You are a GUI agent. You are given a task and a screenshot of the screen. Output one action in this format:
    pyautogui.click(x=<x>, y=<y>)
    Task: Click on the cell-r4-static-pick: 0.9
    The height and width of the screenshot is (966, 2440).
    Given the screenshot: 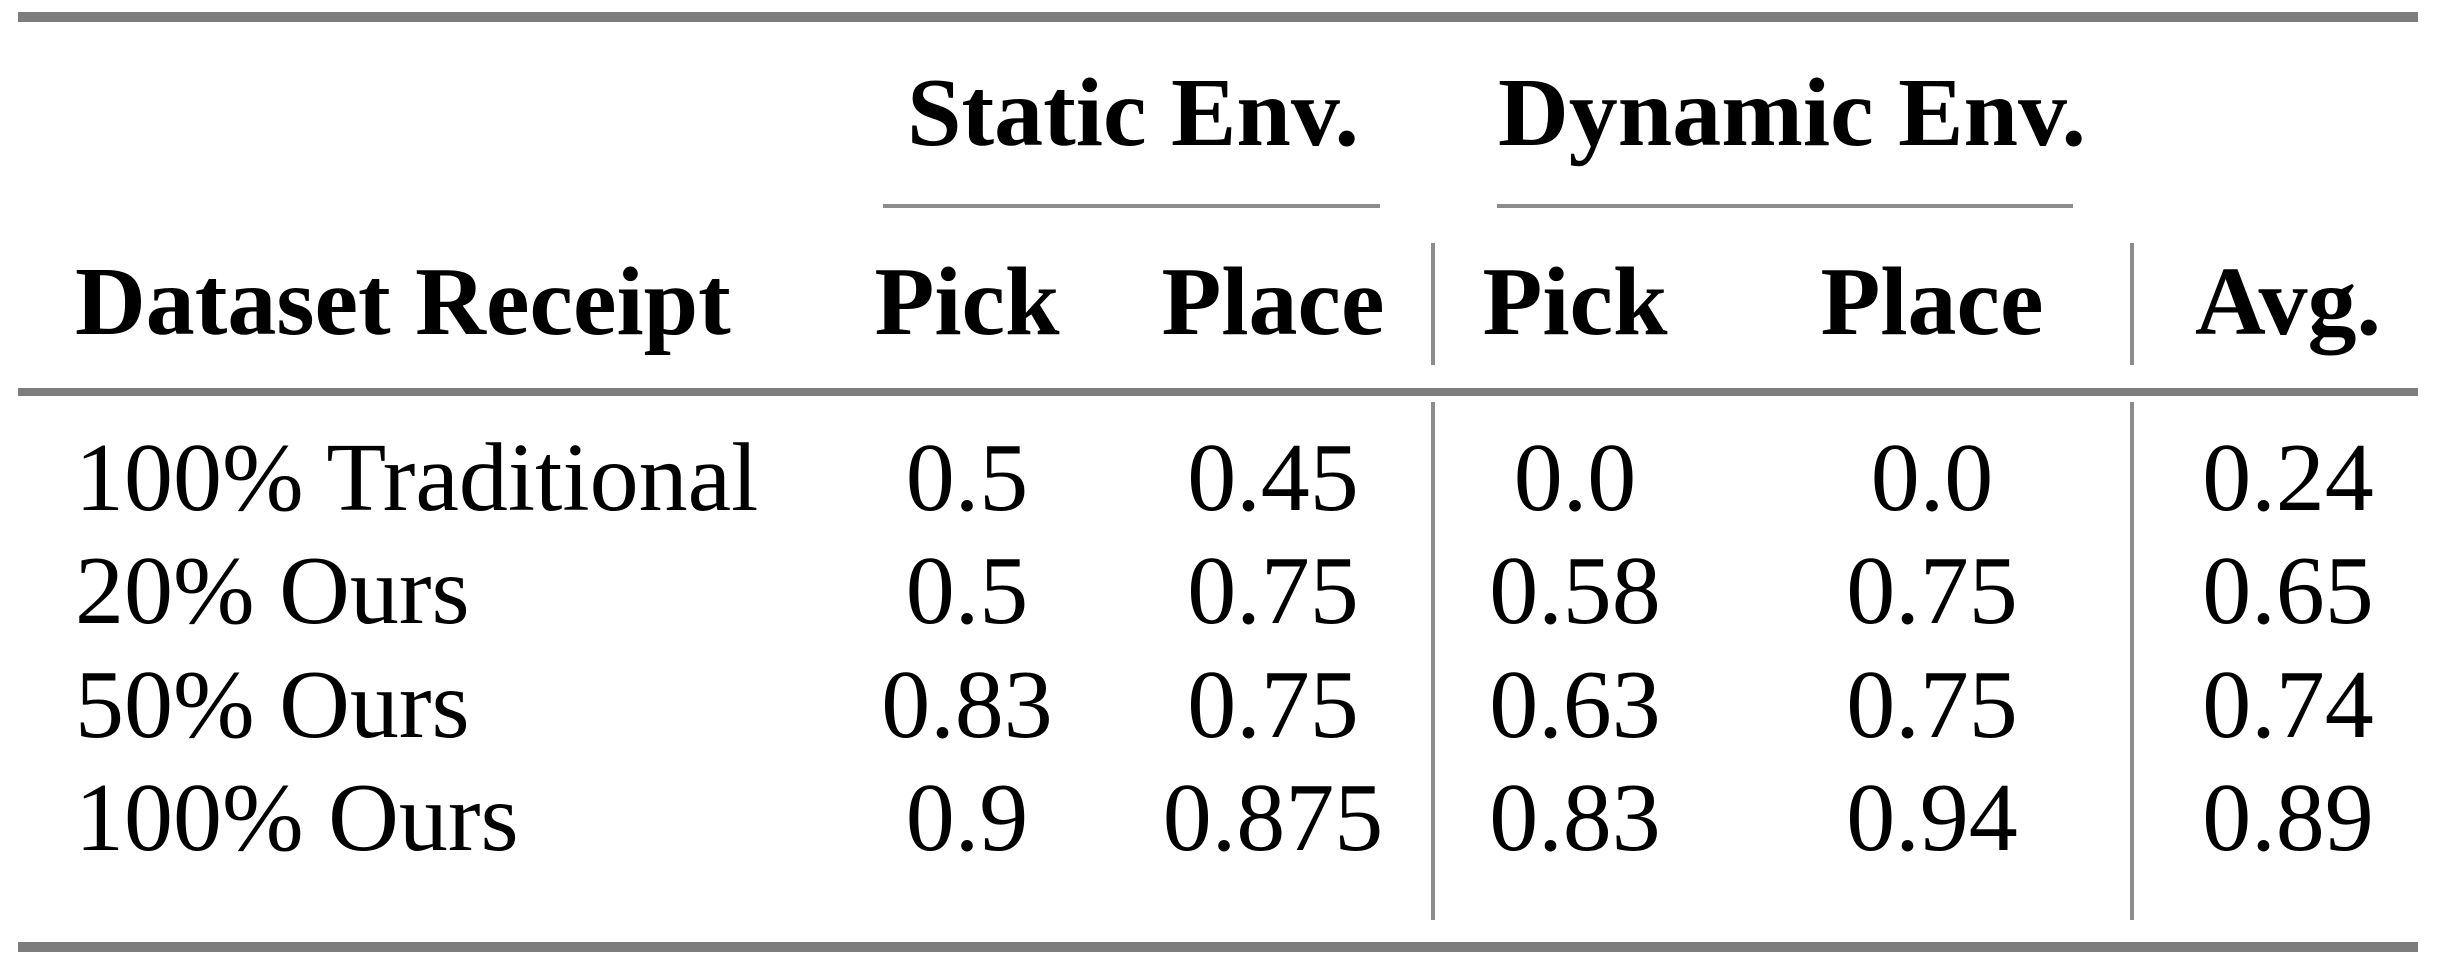 What is the action you would take?
    pyautogui.click(x=967, y=818)
    